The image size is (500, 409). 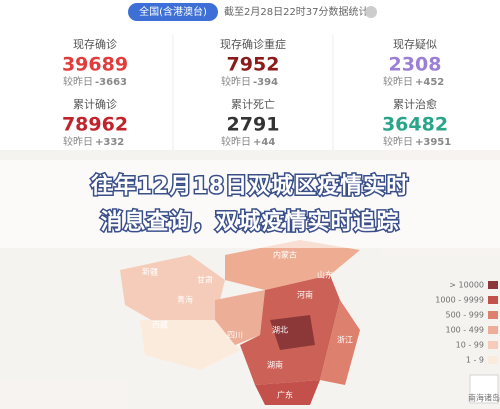 I want to click on inset-box, so click(x=484, y=389).